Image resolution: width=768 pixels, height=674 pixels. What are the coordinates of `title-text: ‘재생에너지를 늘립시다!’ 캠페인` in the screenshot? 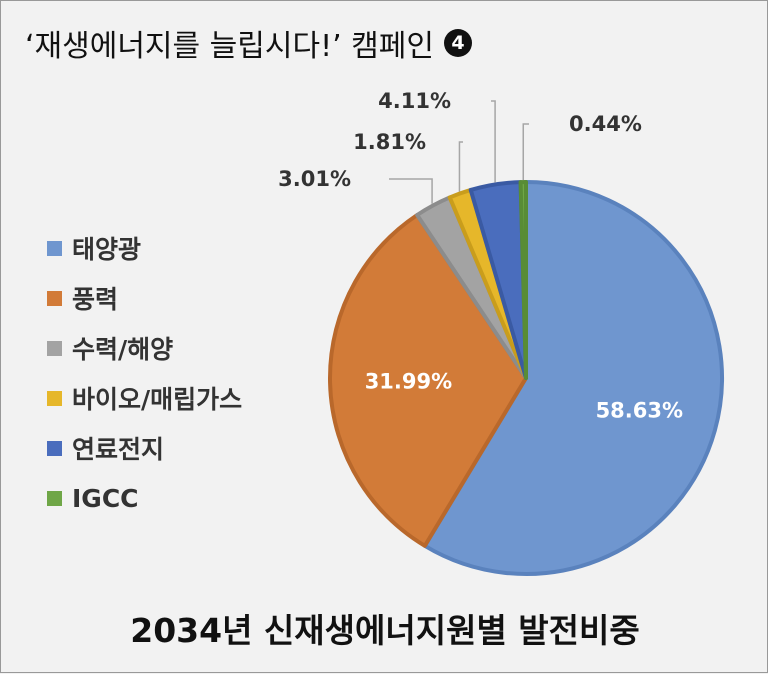 It's located at (229, 46).